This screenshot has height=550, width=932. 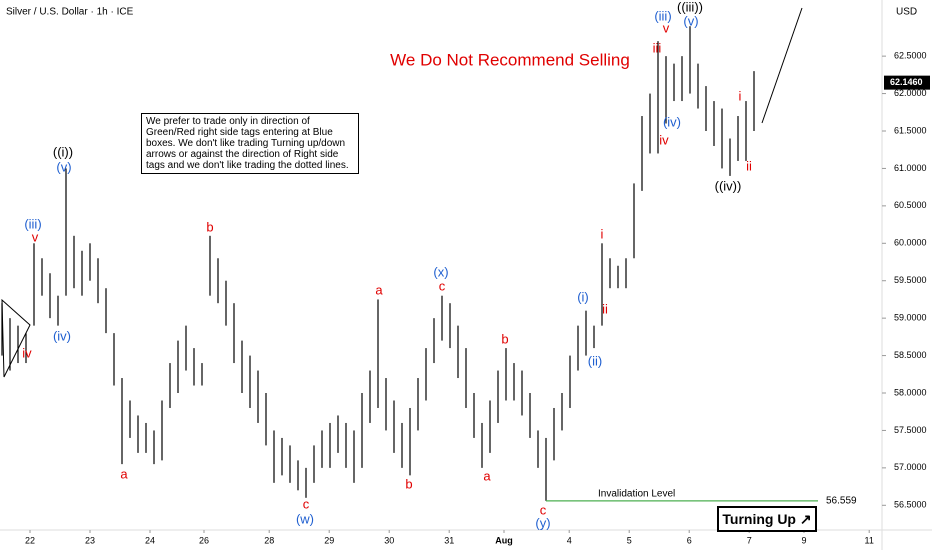 What do you see at coordinates (910, 168) in the screenshot?
I see `y-tick-label: 61.0000` at bounding box center [910, 168].